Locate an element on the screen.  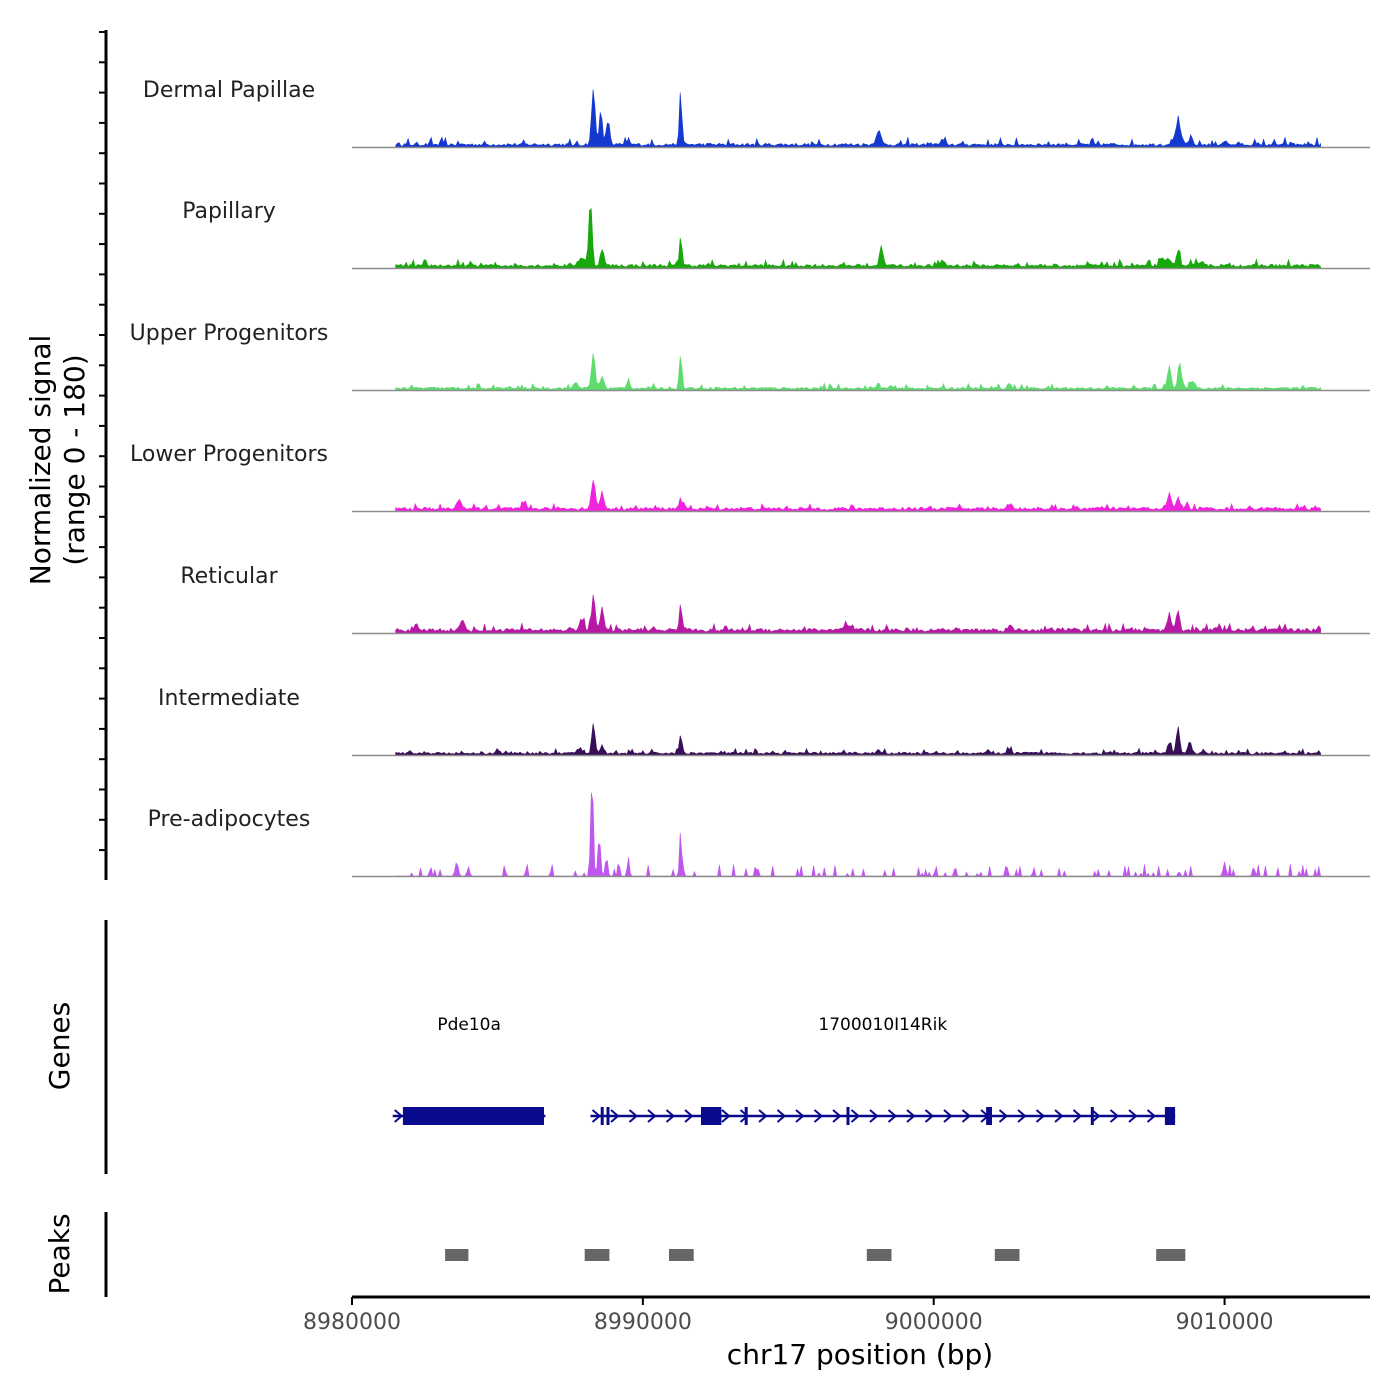
track-2: Papillary is located at coordinates (776, 234).